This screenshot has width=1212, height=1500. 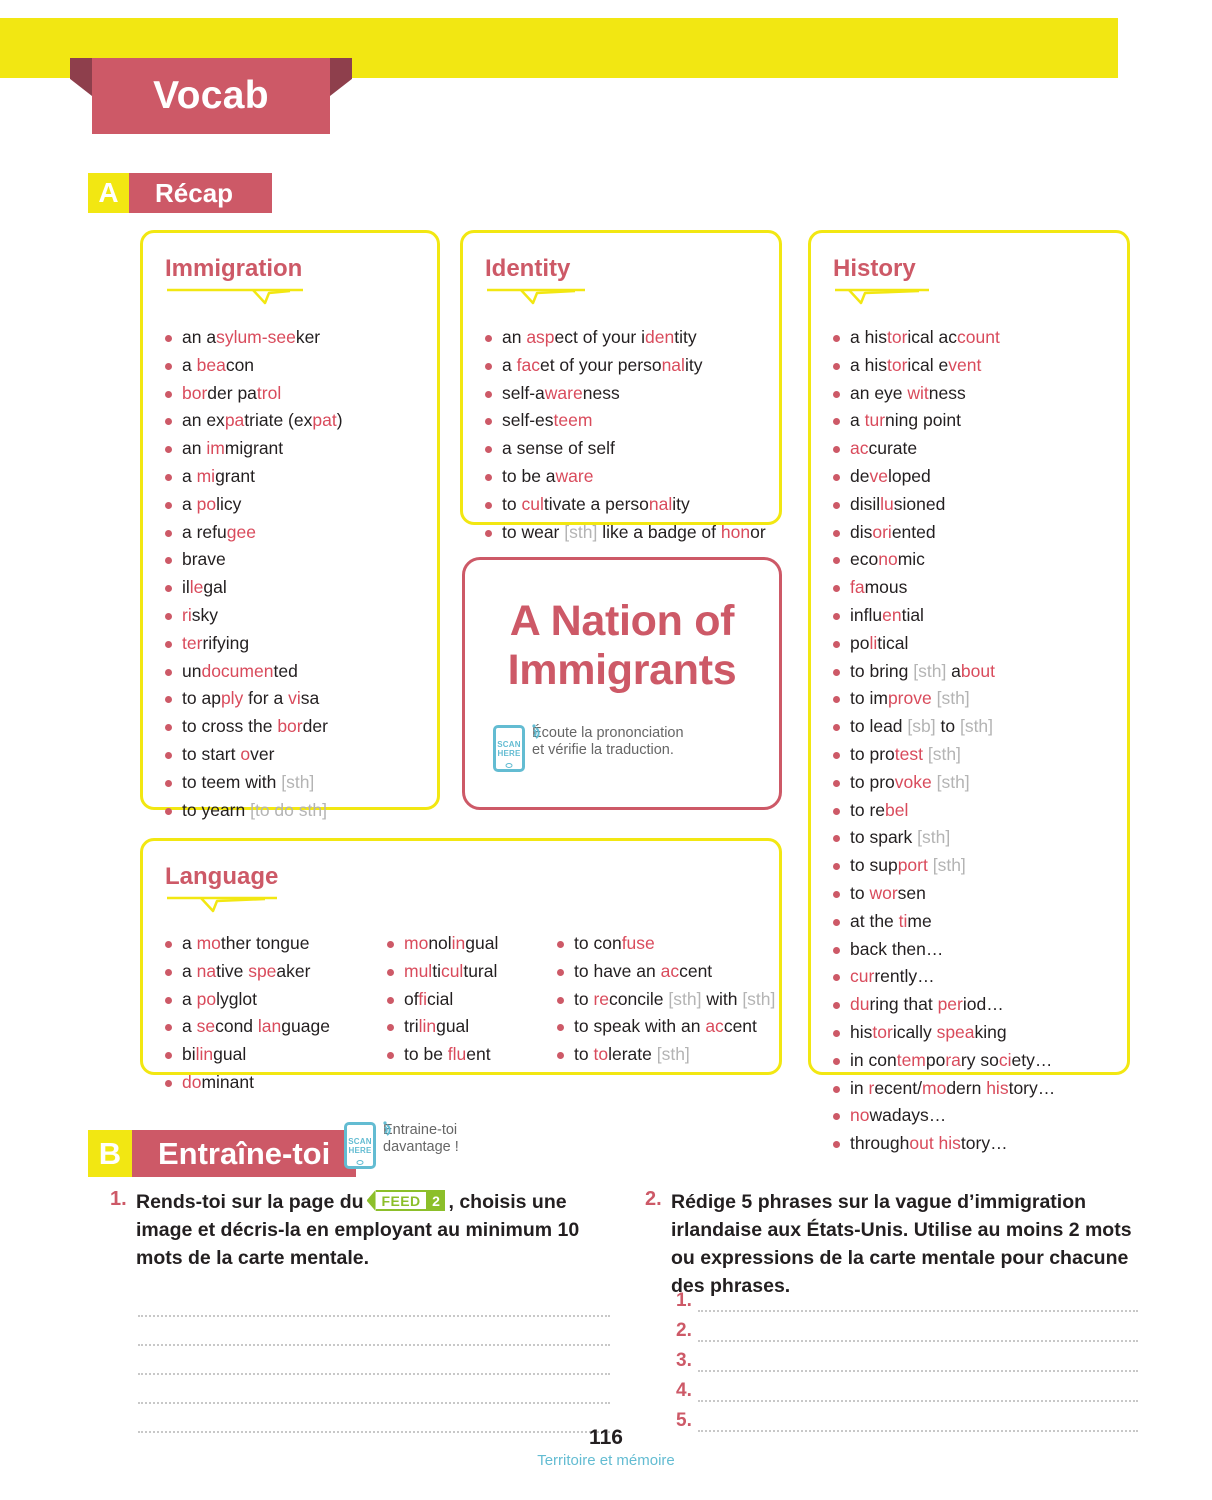 What do you see at coordinates (976, 783) in the screenshot?
I see `vocab-item: to provoke [sth]` at bounding box center [976, 783].